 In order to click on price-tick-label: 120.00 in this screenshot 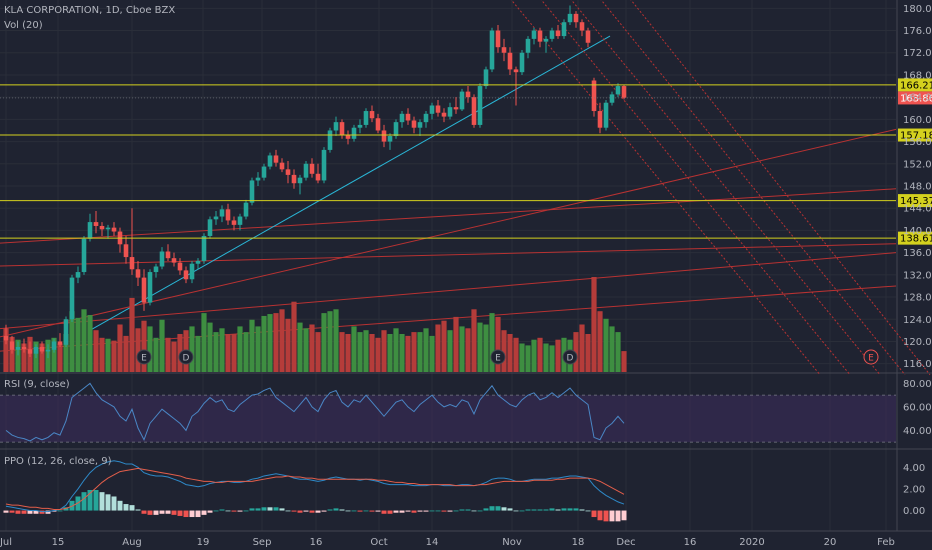, I will do `click(917, 342)`.